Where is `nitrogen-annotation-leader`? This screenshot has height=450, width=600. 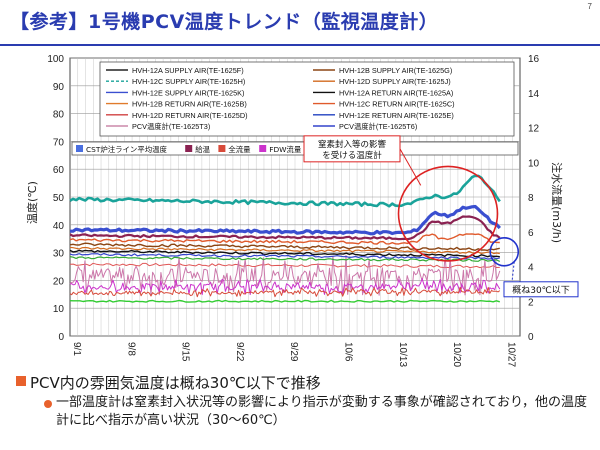 nitrogen-annotation-leader is located at coordinates (410, 167).